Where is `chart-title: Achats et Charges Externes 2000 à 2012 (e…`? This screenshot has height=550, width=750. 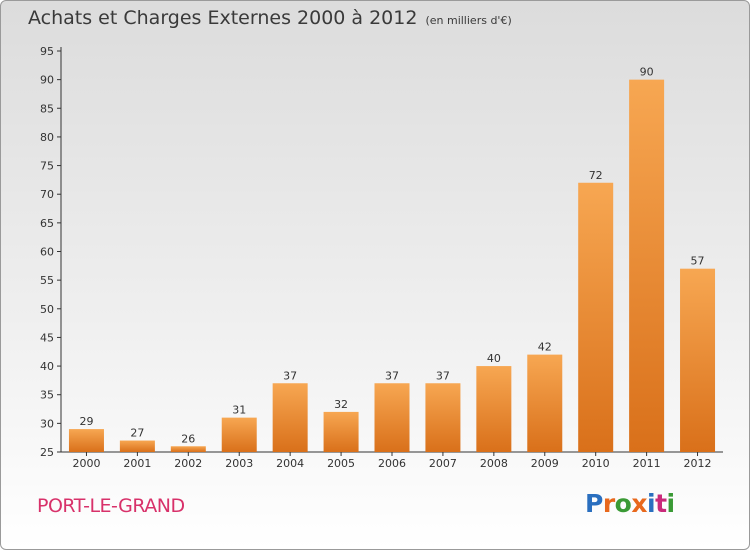 chart-title: Achats et Charges Externes 2000 à 2012 (e… is located at coordinates (270, 18).